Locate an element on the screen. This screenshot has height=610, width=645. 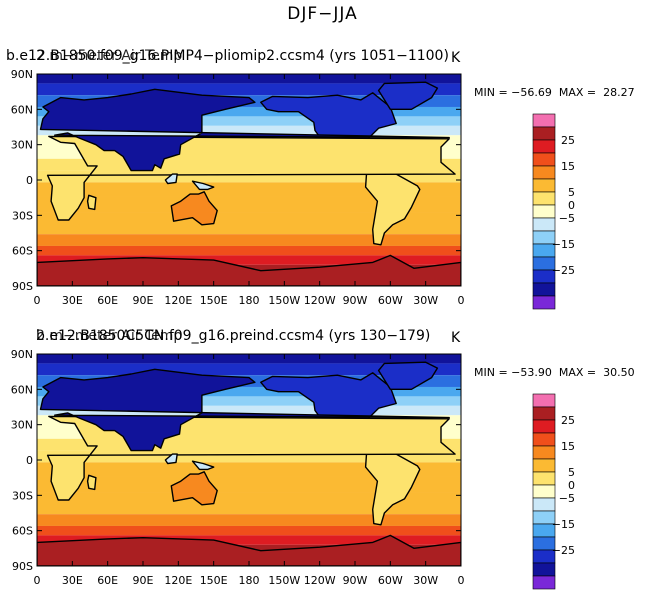
x-tick-label: 60W is located at coordinates (390, 300).